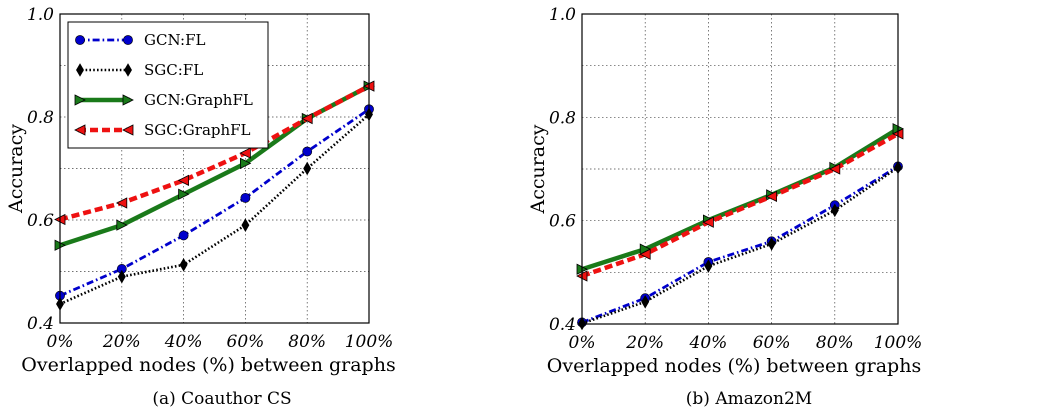  What do you see at coordinates (221, 399) in the screenshot?
I see `panel-caption: (a) Coauthor CS` at bounding box center [221, 399].